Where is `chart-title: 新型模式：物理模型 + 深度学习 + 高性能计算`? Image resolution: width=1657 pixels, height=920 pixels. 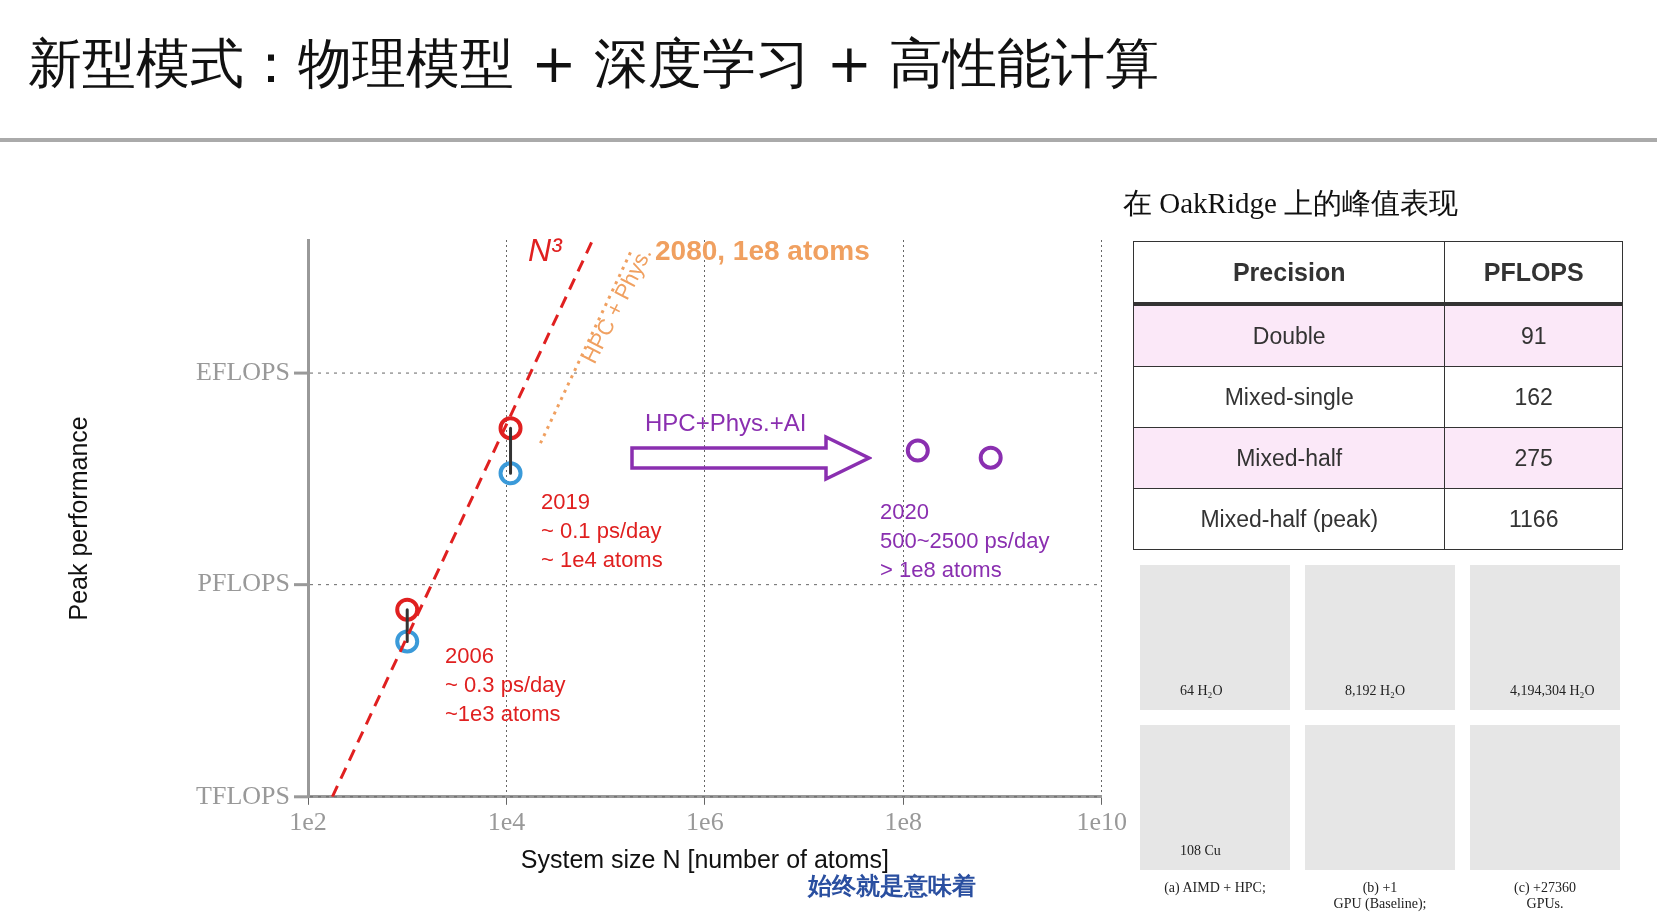 chart-title: 新型模式：物理模型 + 深度学习 + 高性能计算 is located at coordinates (594, 64).